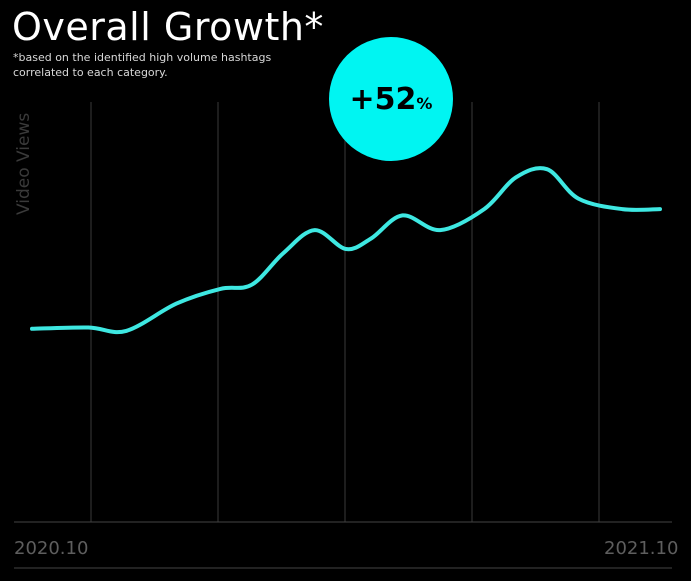 Image resolution: width=691 pixels, height=581 pixels. I want to click on growth-badge: +52 %, so click(391, 99).